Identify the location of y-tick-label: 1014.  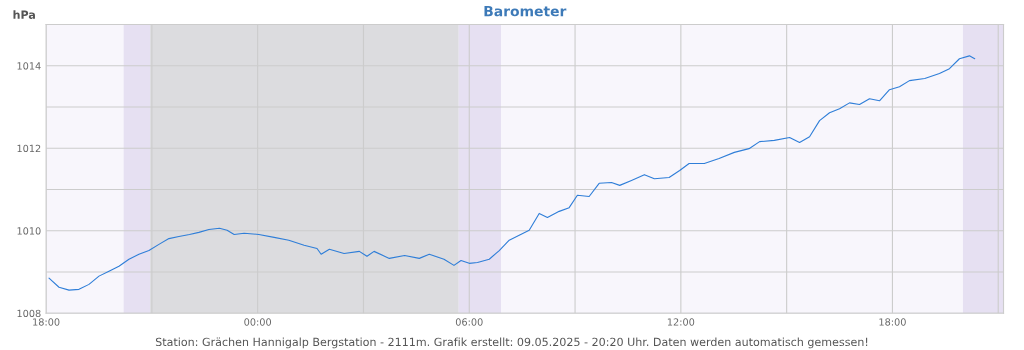
(29, 66).